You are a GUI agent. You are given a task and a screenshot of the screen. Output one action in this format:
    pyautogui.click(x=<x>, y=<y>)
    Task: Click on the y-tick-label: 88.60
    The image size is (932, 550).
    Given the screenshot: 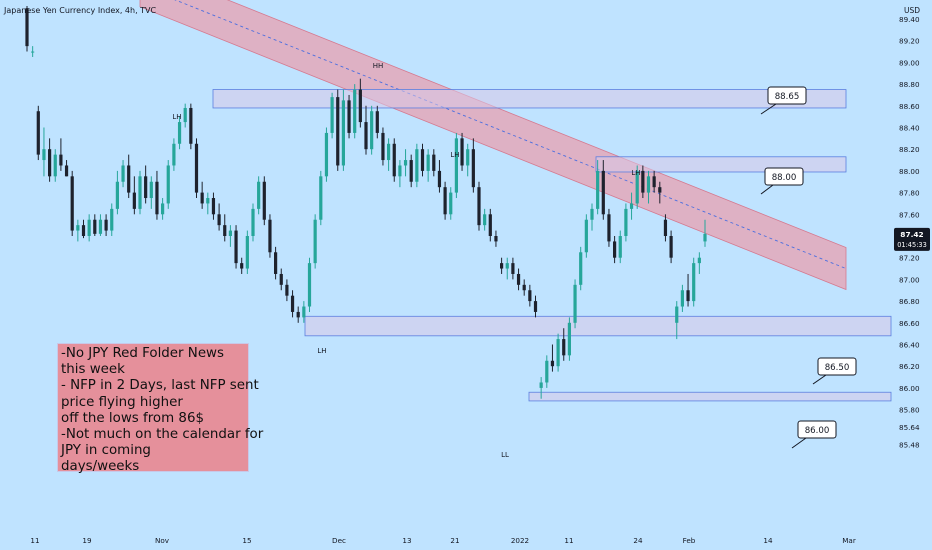 What is the action you would take?
    pyautogui.click(x=909, y=106)
    